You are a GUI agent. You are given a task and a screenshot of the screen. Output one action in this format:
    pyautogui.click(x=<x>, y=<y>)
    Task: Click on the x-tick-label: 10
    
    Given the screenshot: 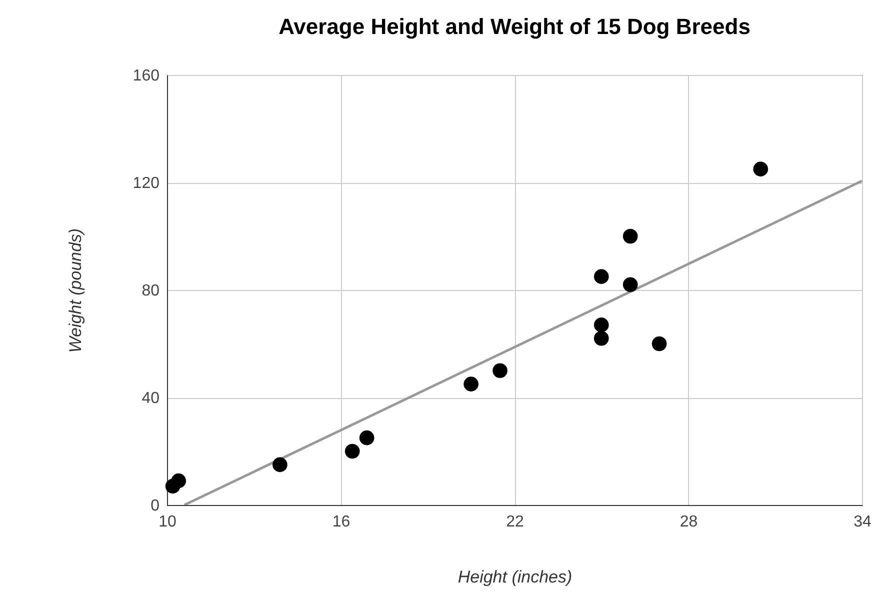 What is the action you would take?
    pyautogui.click(x=167, y=522)
    